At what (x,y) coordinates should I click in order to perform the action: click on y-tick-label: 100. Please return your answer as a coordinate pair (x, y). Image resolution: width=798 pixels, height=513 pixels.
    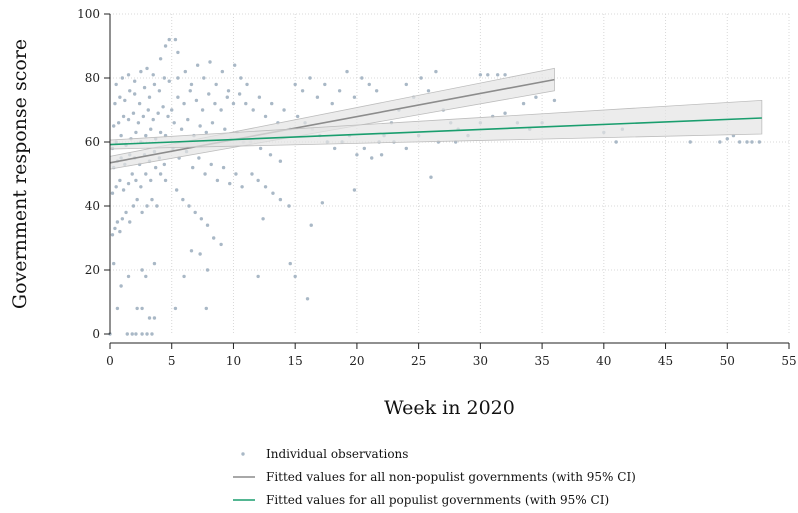
    Looking at the image, I should click on (88, 14).